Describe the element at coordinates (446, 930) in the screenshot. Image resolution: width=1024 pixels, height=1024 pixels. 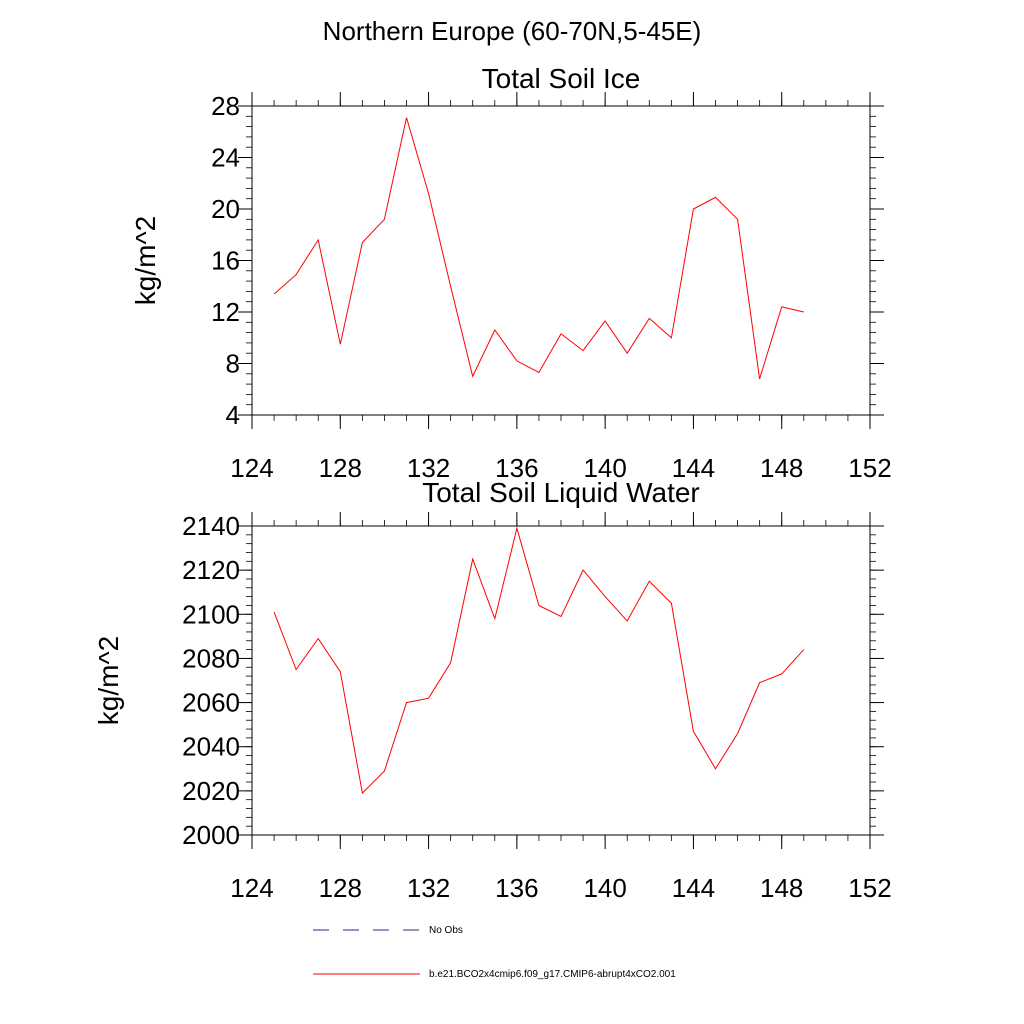
I see `legend-label: No Obs` at that location.